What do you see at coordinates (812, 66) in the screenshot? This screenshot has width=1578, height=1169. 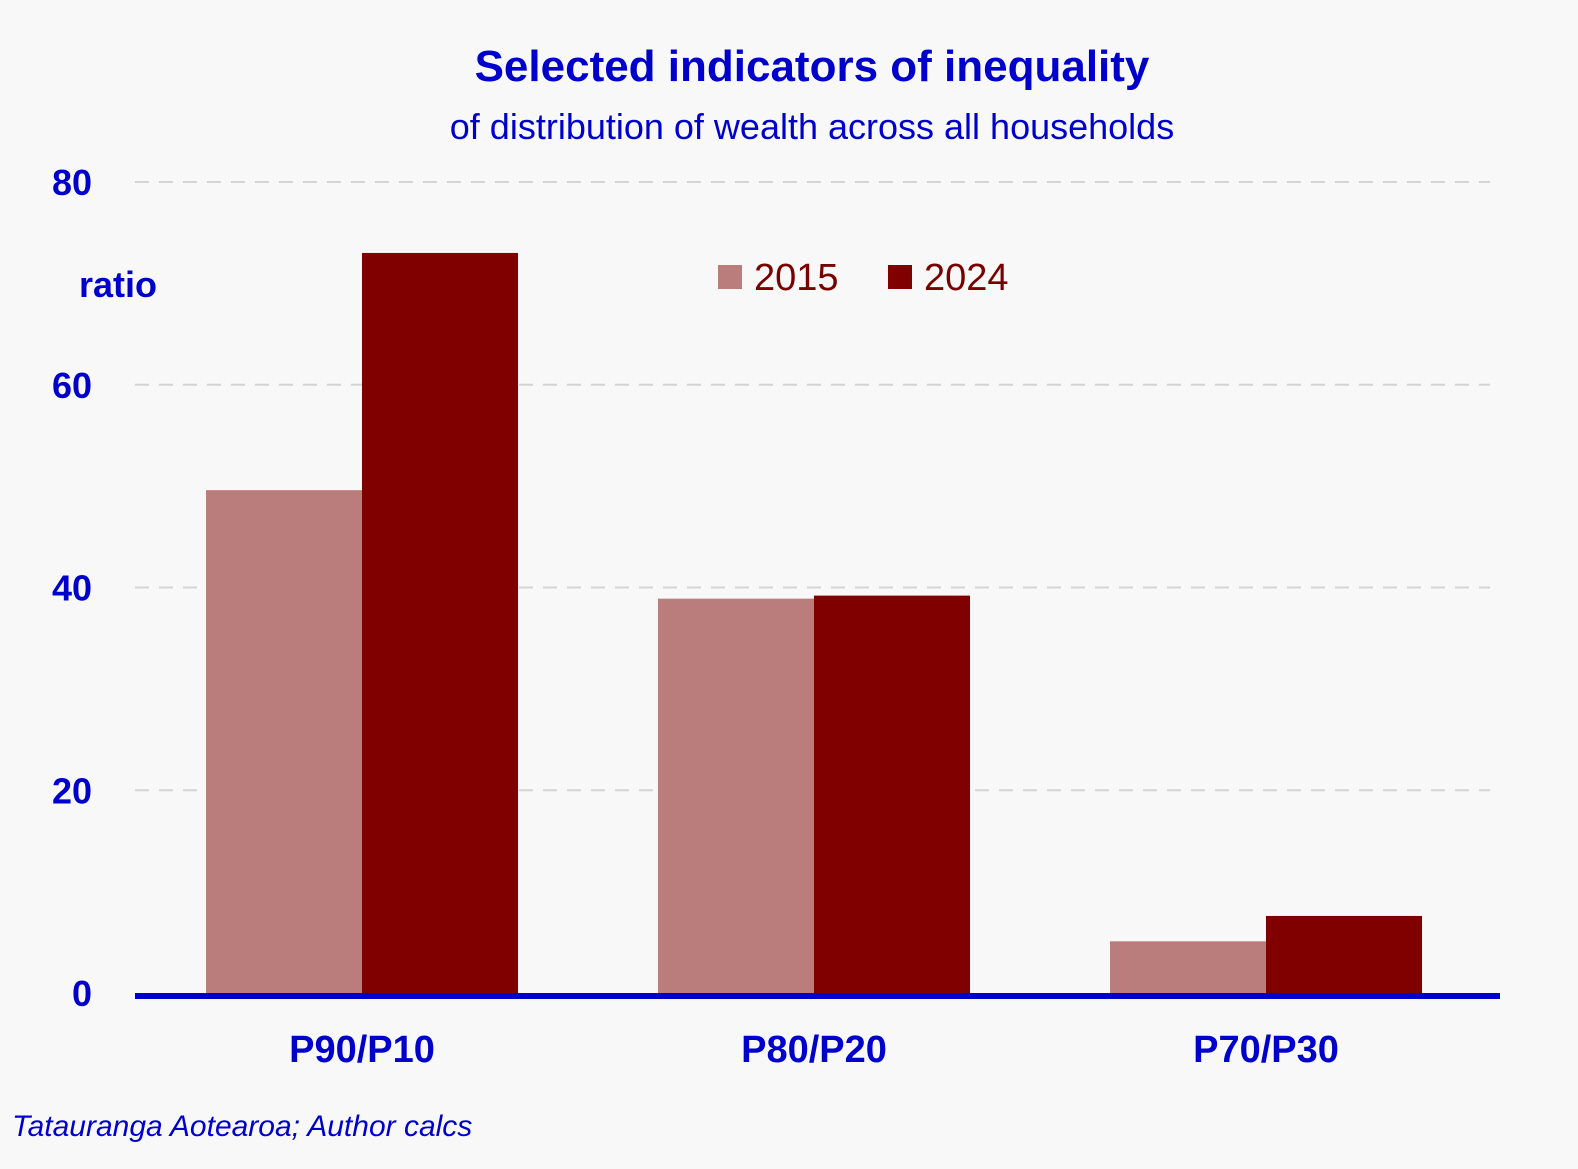 I see `chart-title: Selected indicators of inequality` at bounding box center [812, 66].